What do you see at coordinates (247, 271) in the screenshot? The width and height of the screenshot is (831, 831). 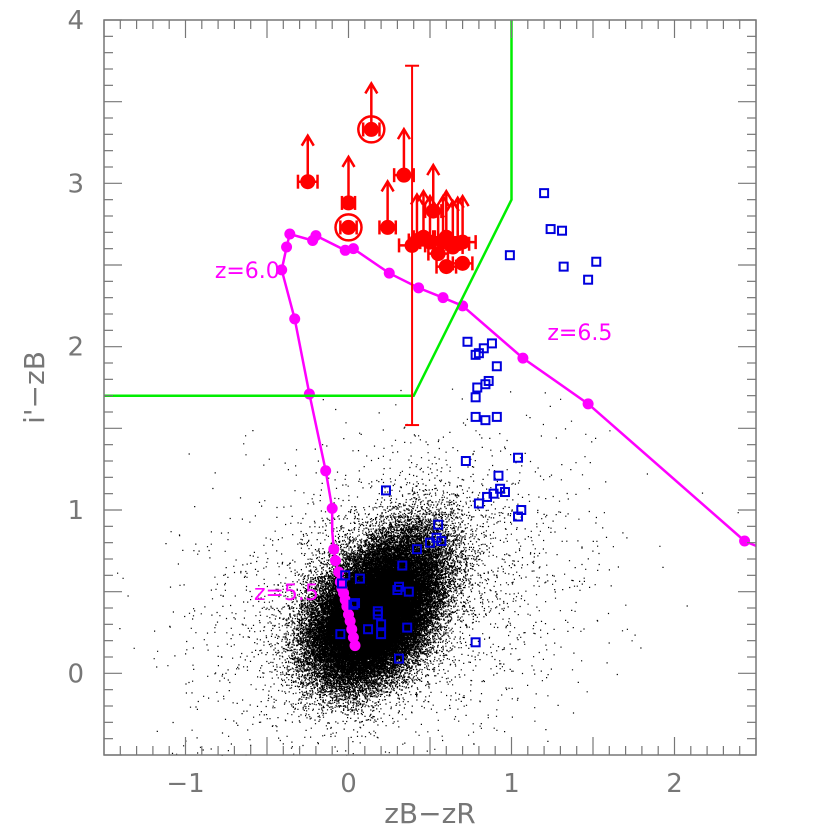 I see `track-label: z=6.0` at bounding box center [247, 271].